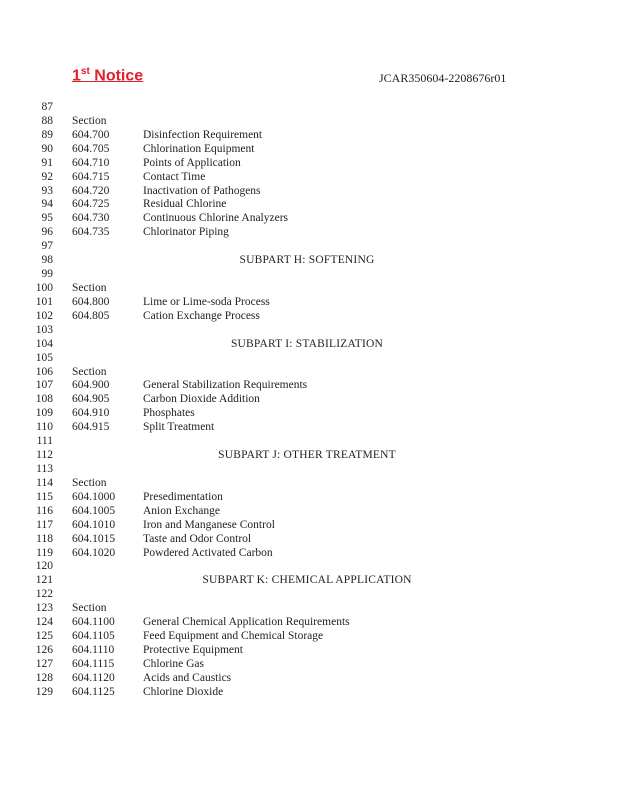 The width and height of the screenshot is (618, 800). Describe the element at coordinates (94, 538) in the screenshot. I see `section-number: 604.1015` at that location.